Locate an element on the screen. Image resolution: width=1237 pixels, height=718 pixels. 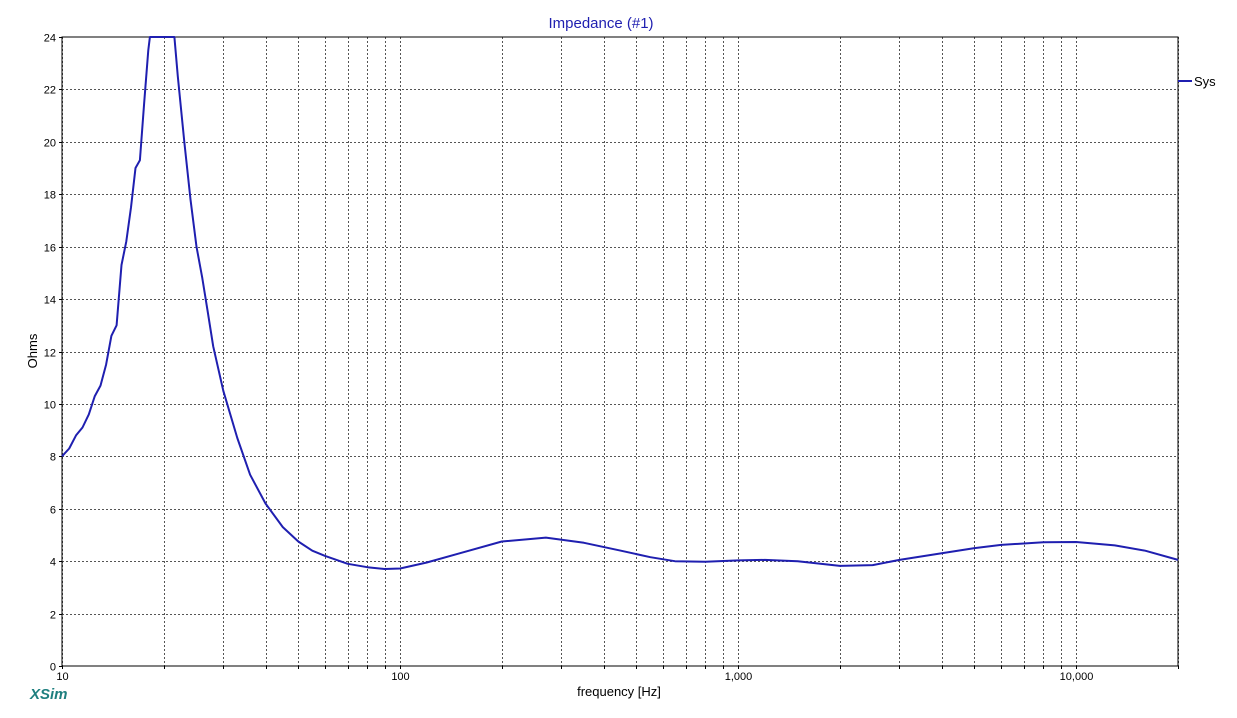
y-tick-label: 18 is located at coordinates (50, 196).